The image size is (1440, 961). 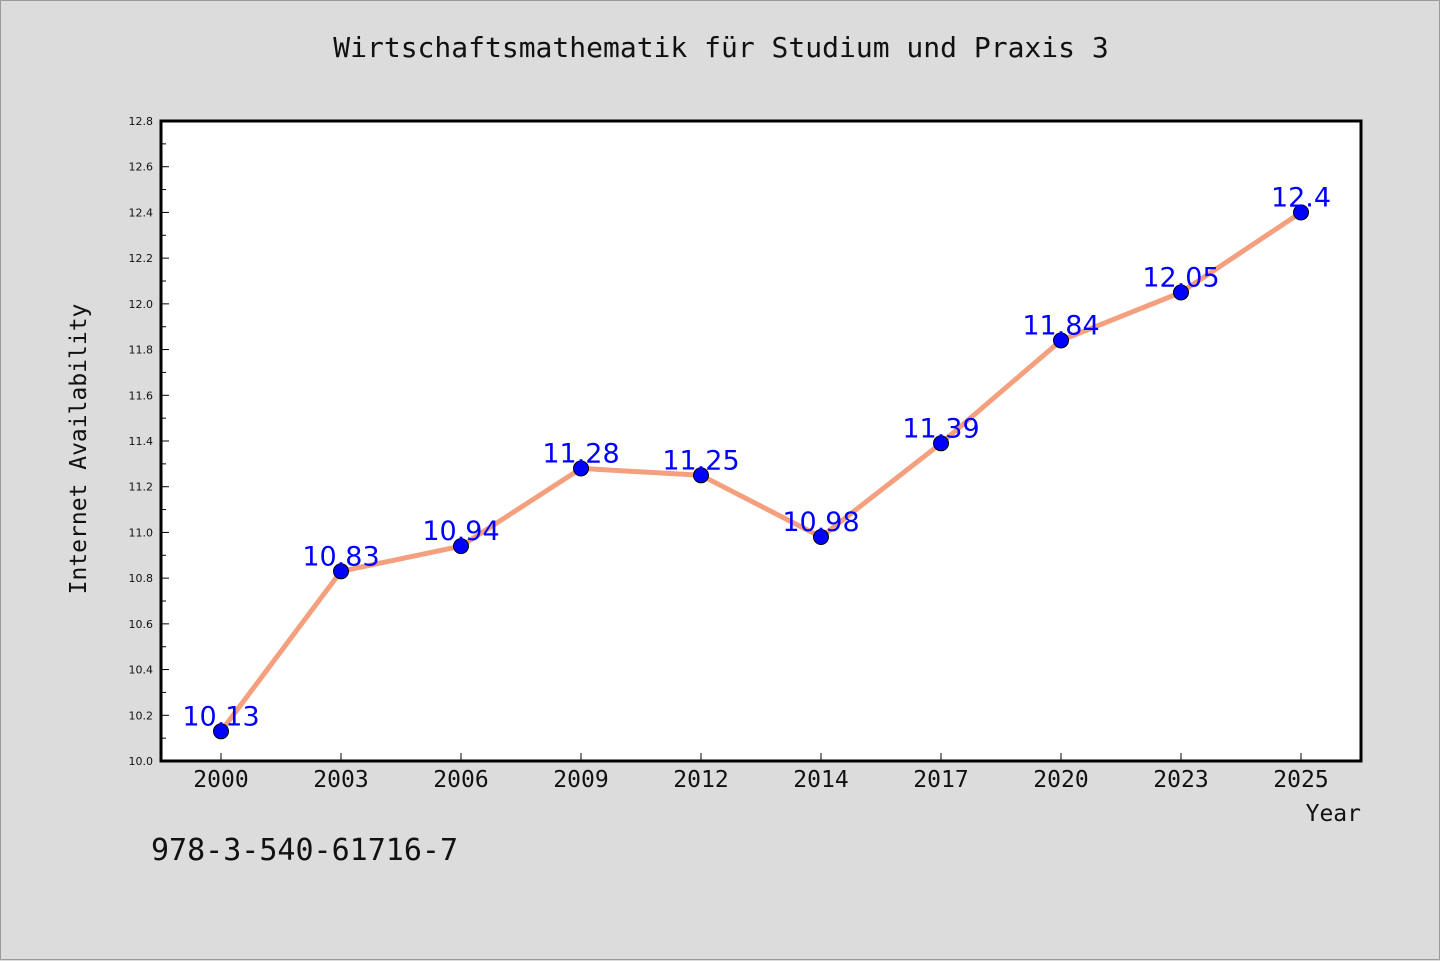 What do you see at coordinates (141, 304) in the screenshot?
I see `y-tick-label: 12.0` at bounding box center [141, 304].